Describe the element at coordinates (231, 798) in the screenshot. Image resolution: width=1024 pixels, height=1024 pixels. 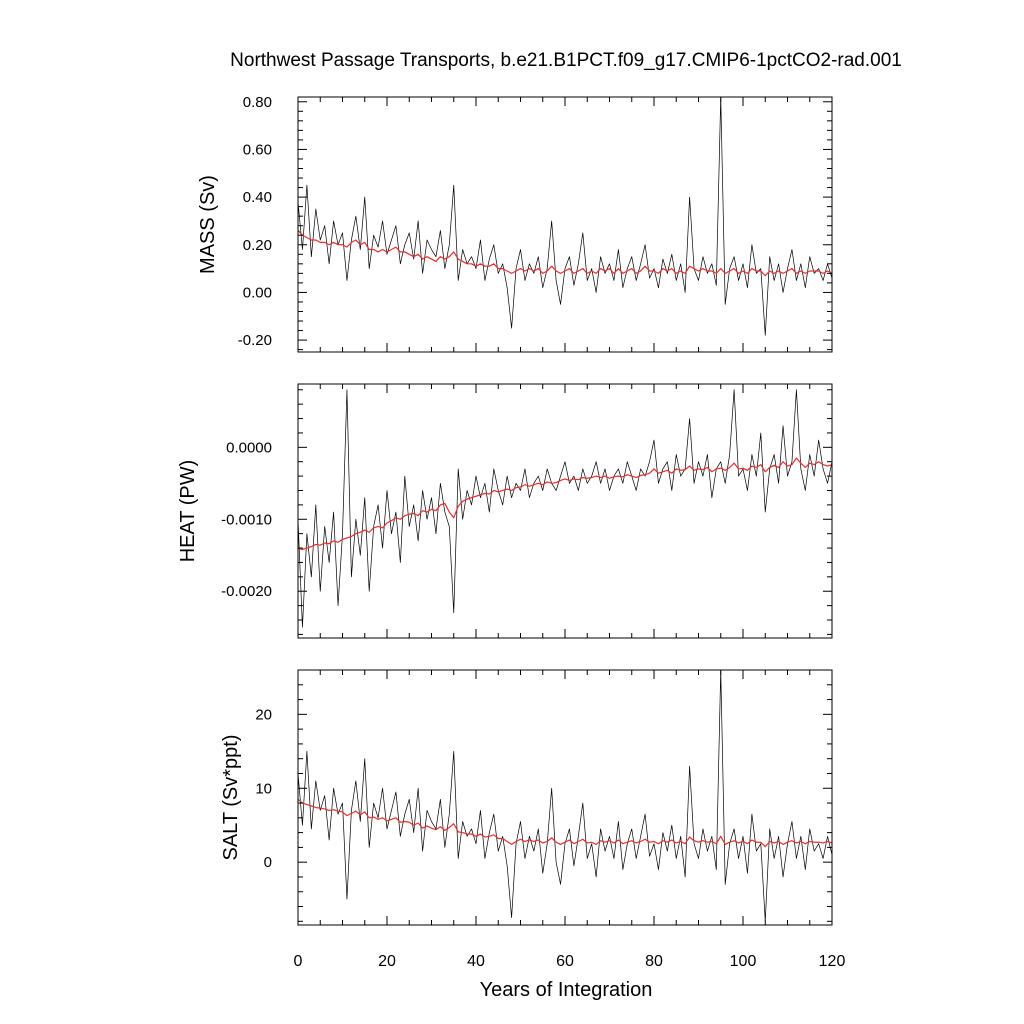
I see `y-axis-label: SALT (Sv*ppt)` at that location.